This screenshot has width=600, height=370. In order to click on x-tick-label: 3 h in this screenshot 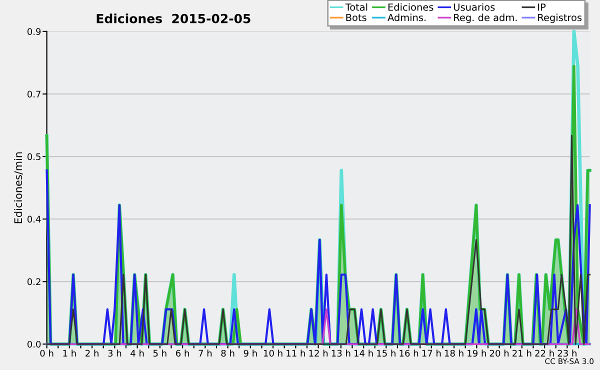, I will do `click(115, 353)`.